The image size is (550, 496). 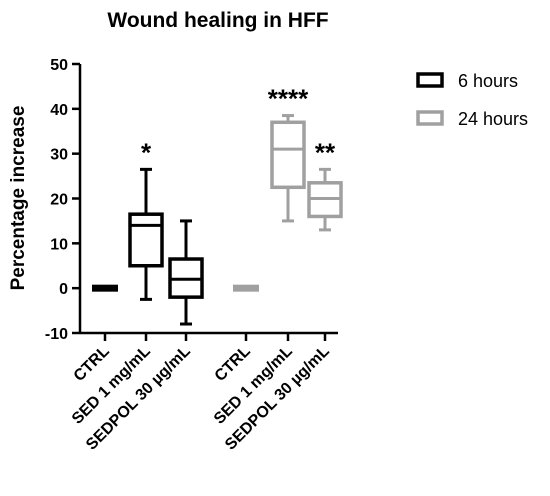 I want to click on y-tick-label: 10, so click(x=59, y=244).